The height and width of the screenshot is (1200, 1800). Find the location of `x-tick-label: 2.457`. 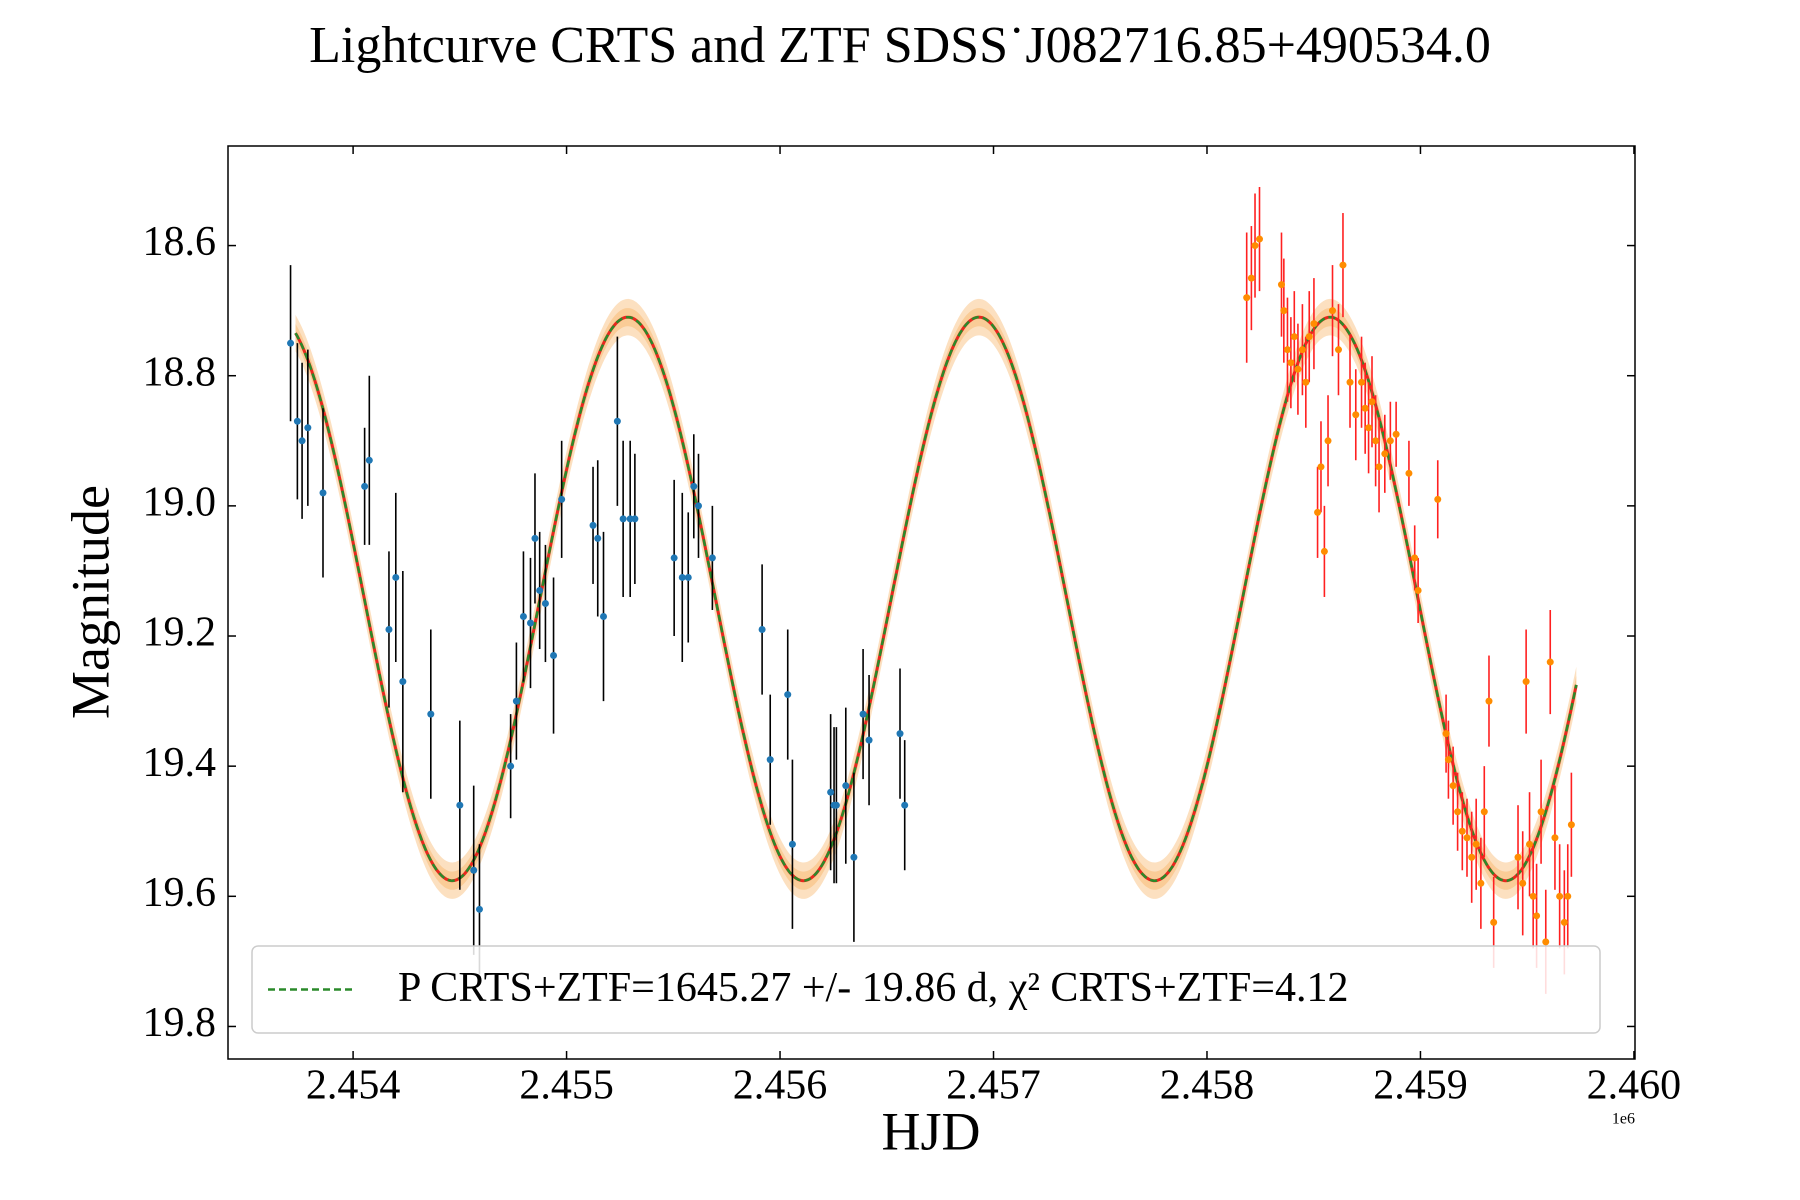

x-tick-label: 2.457 is located at coordinates (993, 1086).